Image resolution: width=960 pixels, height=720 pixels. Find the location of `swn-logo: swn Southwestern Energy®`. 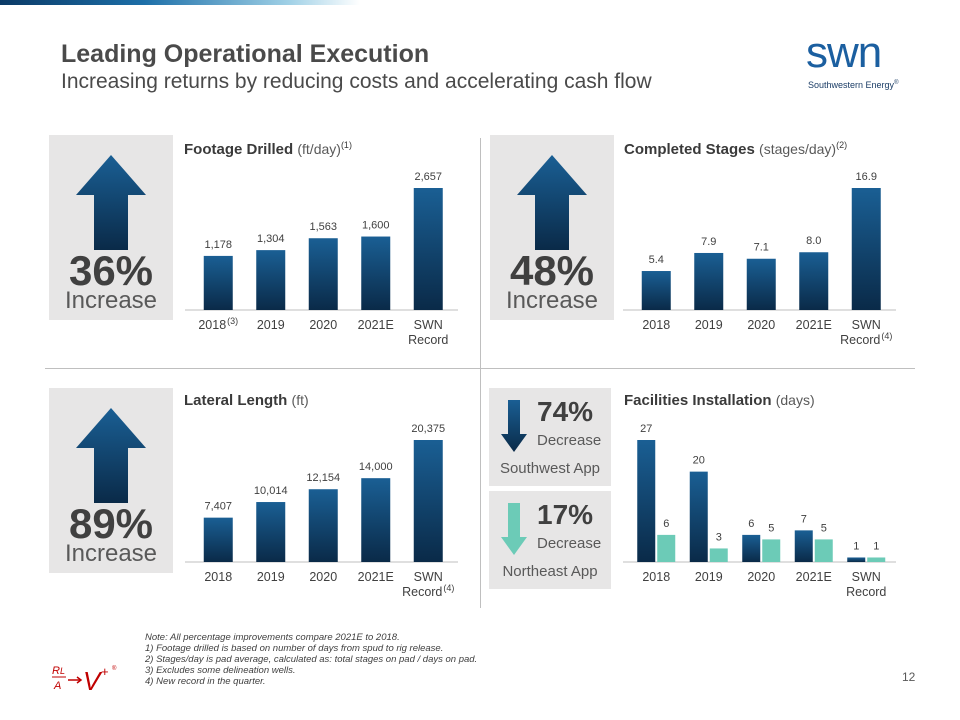

swn-logo: swn Southwestern Energy® is located at coordinates (861, 61).